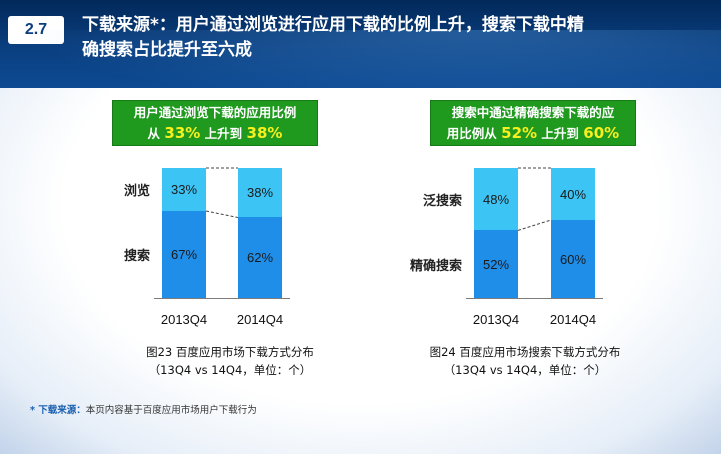  I want to click on series-label-1-bottom: 精确搜索, so click(436, 267).